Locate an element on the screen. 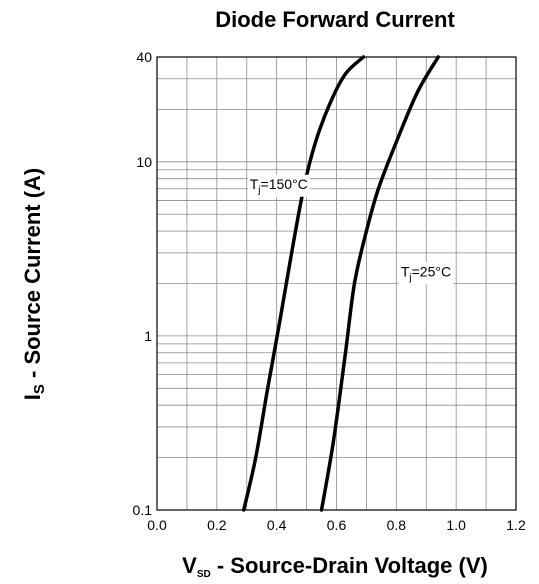  chart-title: Diode Forward Current is located at coordinates (335, 19).